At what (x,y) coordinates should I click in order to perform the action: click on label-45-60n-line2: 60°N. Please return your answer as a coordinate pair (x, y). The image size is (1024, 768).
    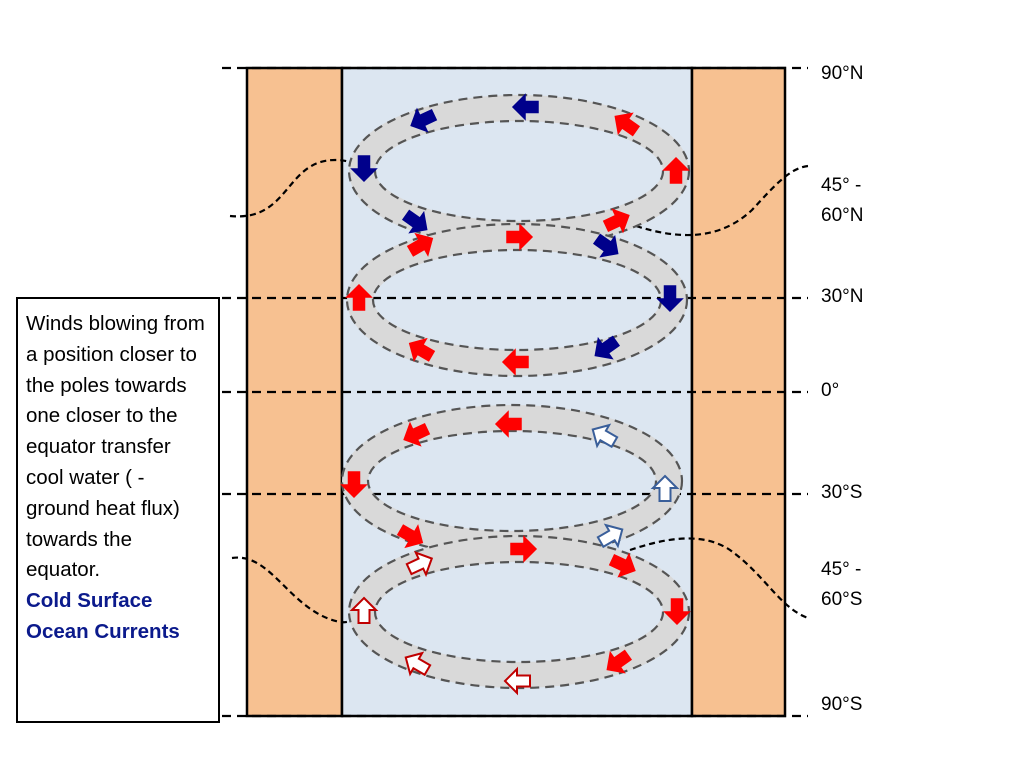
    Looking at the image, I should click on (842, 215).